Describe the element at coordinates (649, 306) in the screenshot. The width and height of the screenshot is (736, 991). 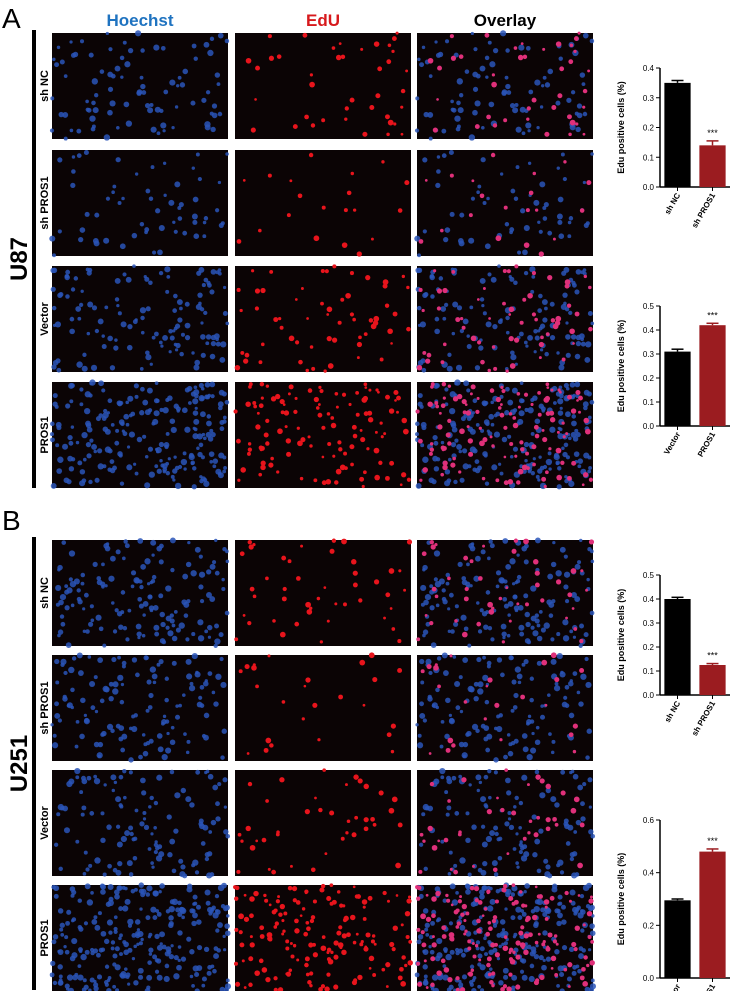
I see `y-tick-label: 0.5` at that location.